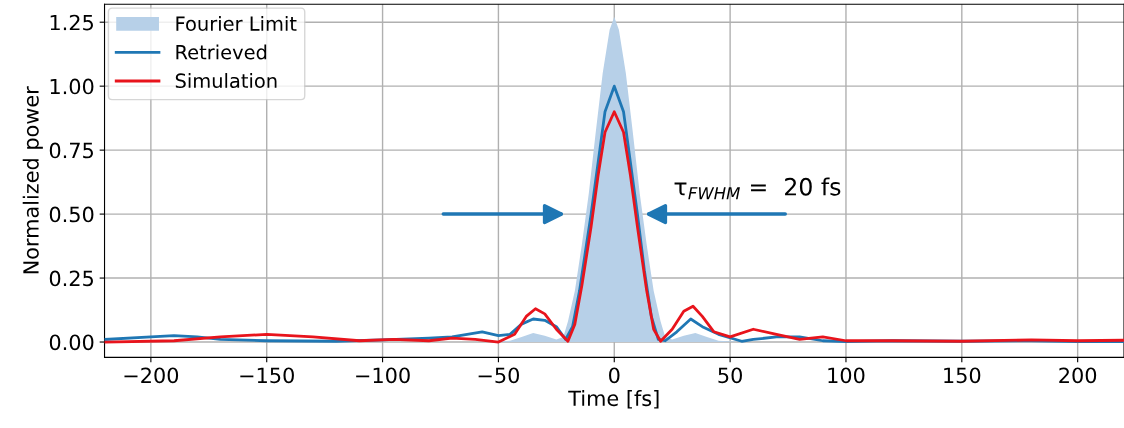 This screenshot has width=1124, height=428. Describe the element at coordinates (962, 375) in the screenshot. I see `x-tick-label: 150` at that location.